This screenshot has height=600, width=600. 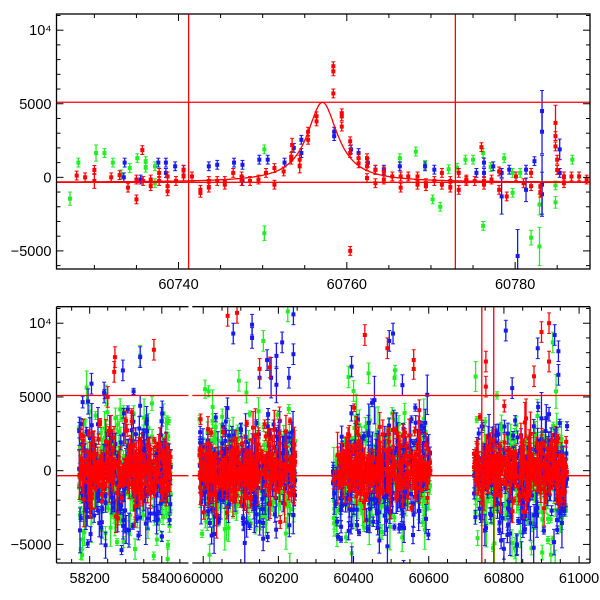 I want to click on y-tick-label: 10⁴, so click(x=40, y=31).